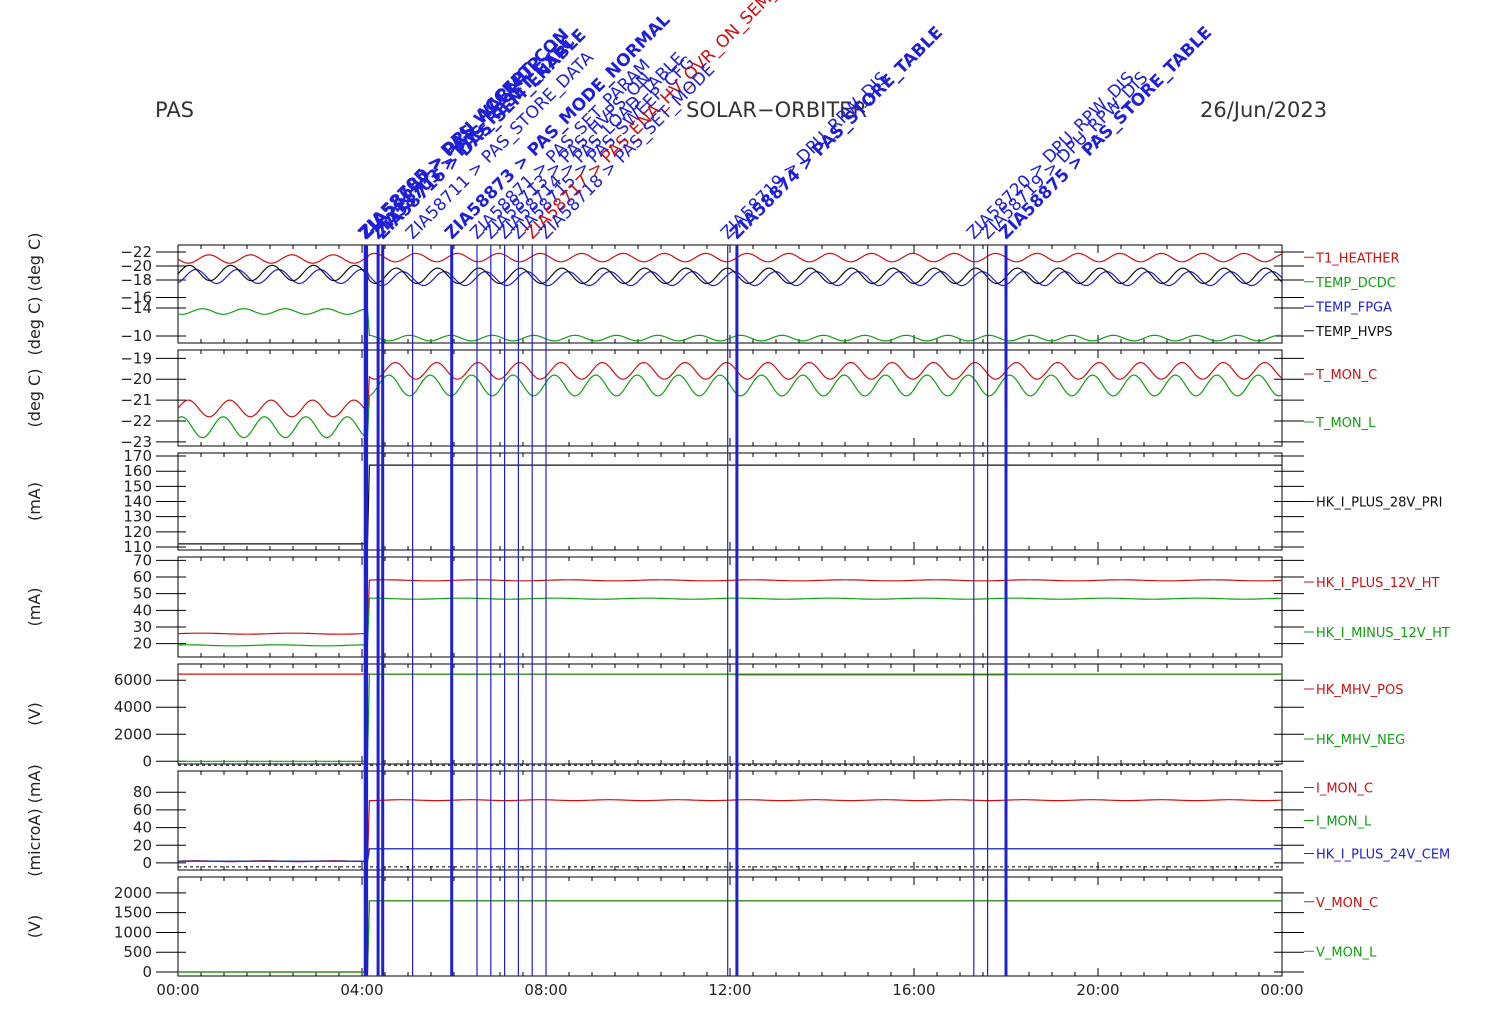 The width and height of the screenshot is (1512, 1020). I want to click on y-tick-label: 1000, so click(133, 932).